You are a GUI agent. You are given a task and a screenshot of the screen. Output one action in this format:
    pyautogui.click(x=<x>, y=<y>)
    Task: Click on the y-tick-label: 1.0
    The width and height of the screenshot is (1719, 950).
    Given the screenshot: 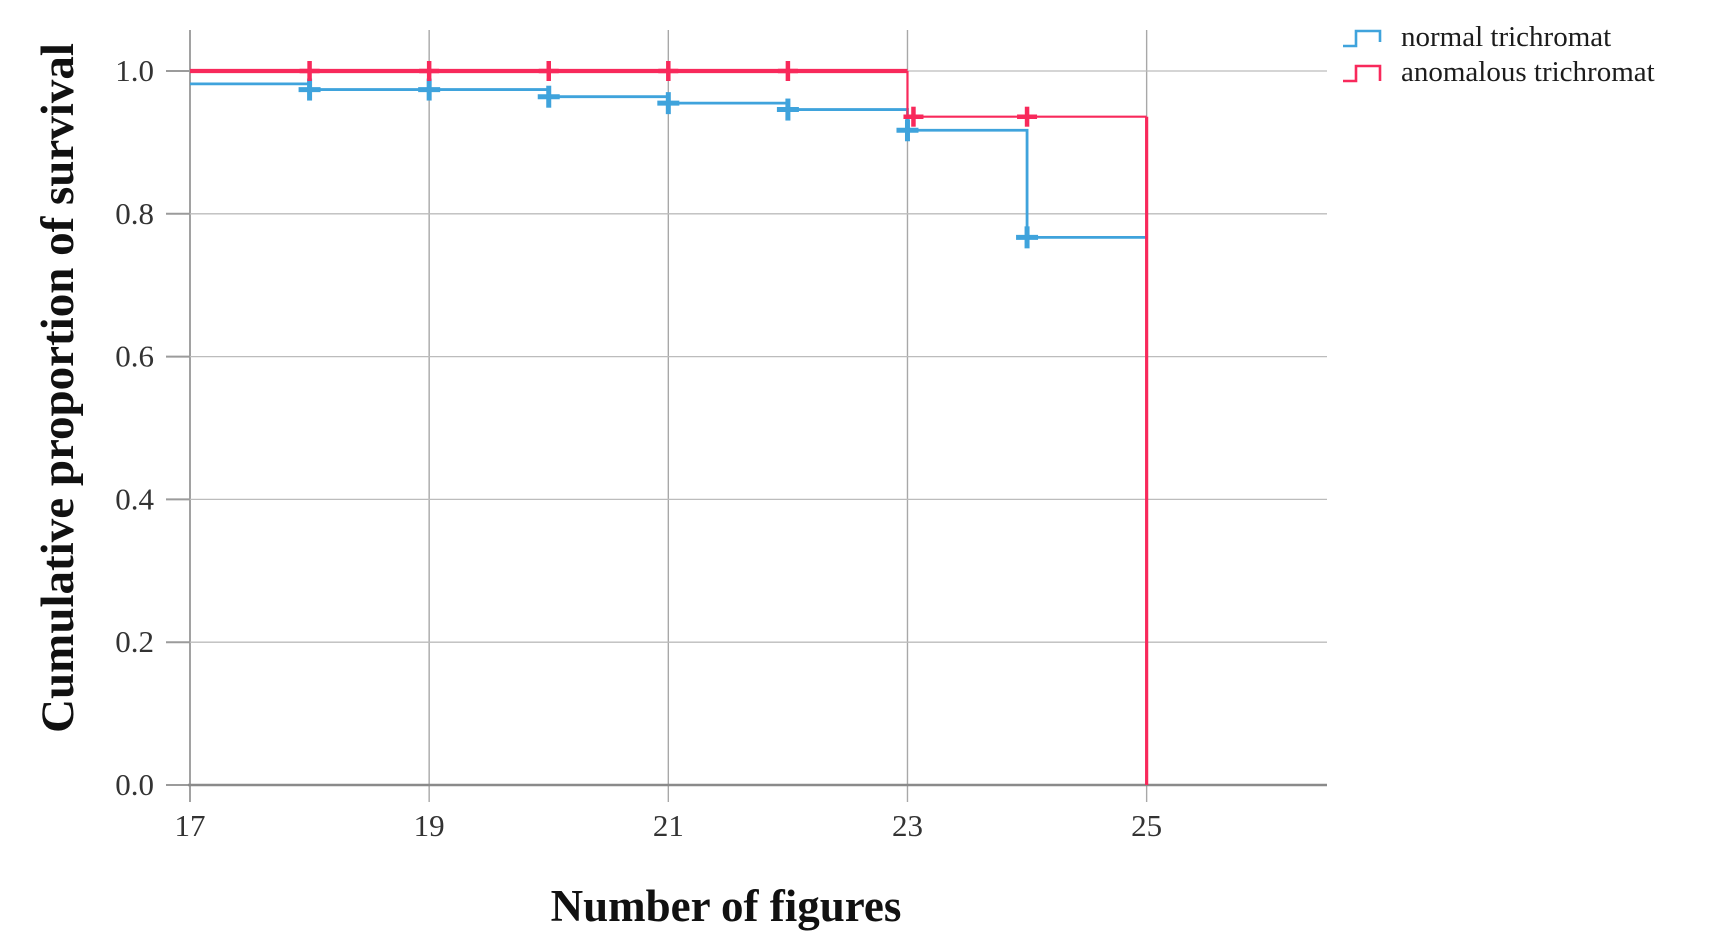 What is the action you would take?
    pyautogui.click(x=134, y=70)
    